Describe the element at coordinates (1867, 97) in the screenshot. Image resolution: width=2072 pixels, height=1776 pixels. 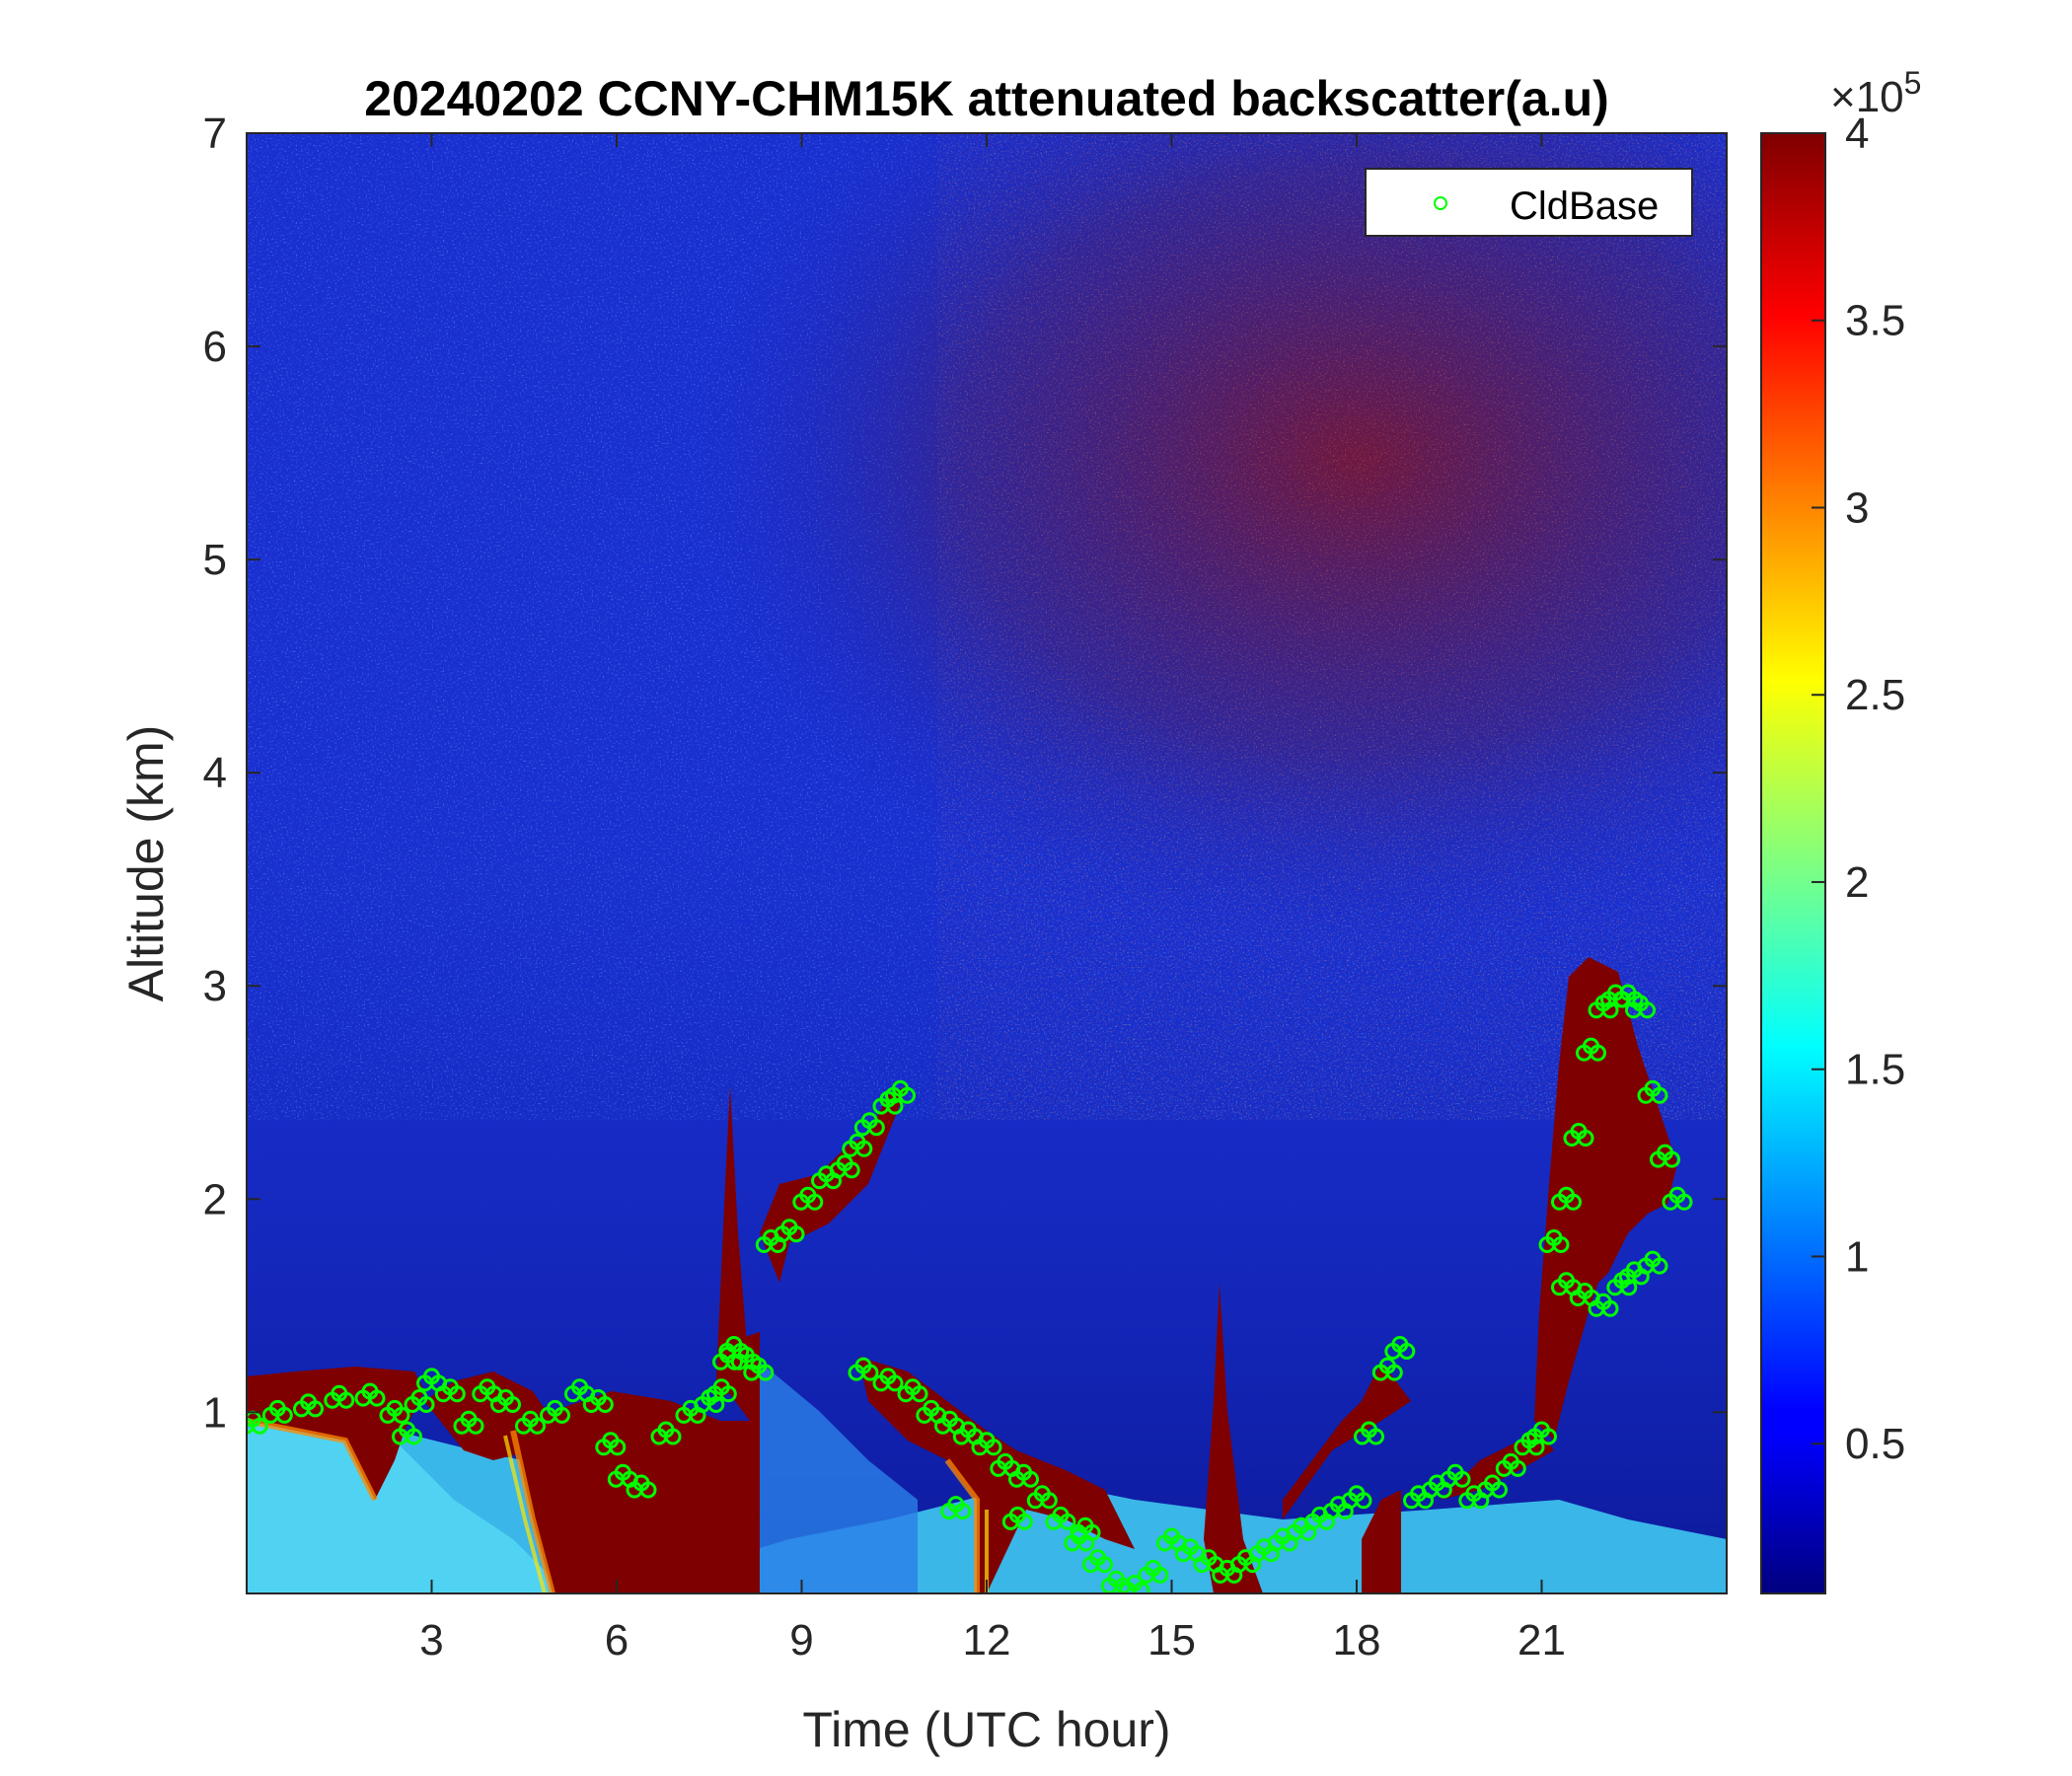
I see `colorbar-multiplier-base: ×10` at that location.